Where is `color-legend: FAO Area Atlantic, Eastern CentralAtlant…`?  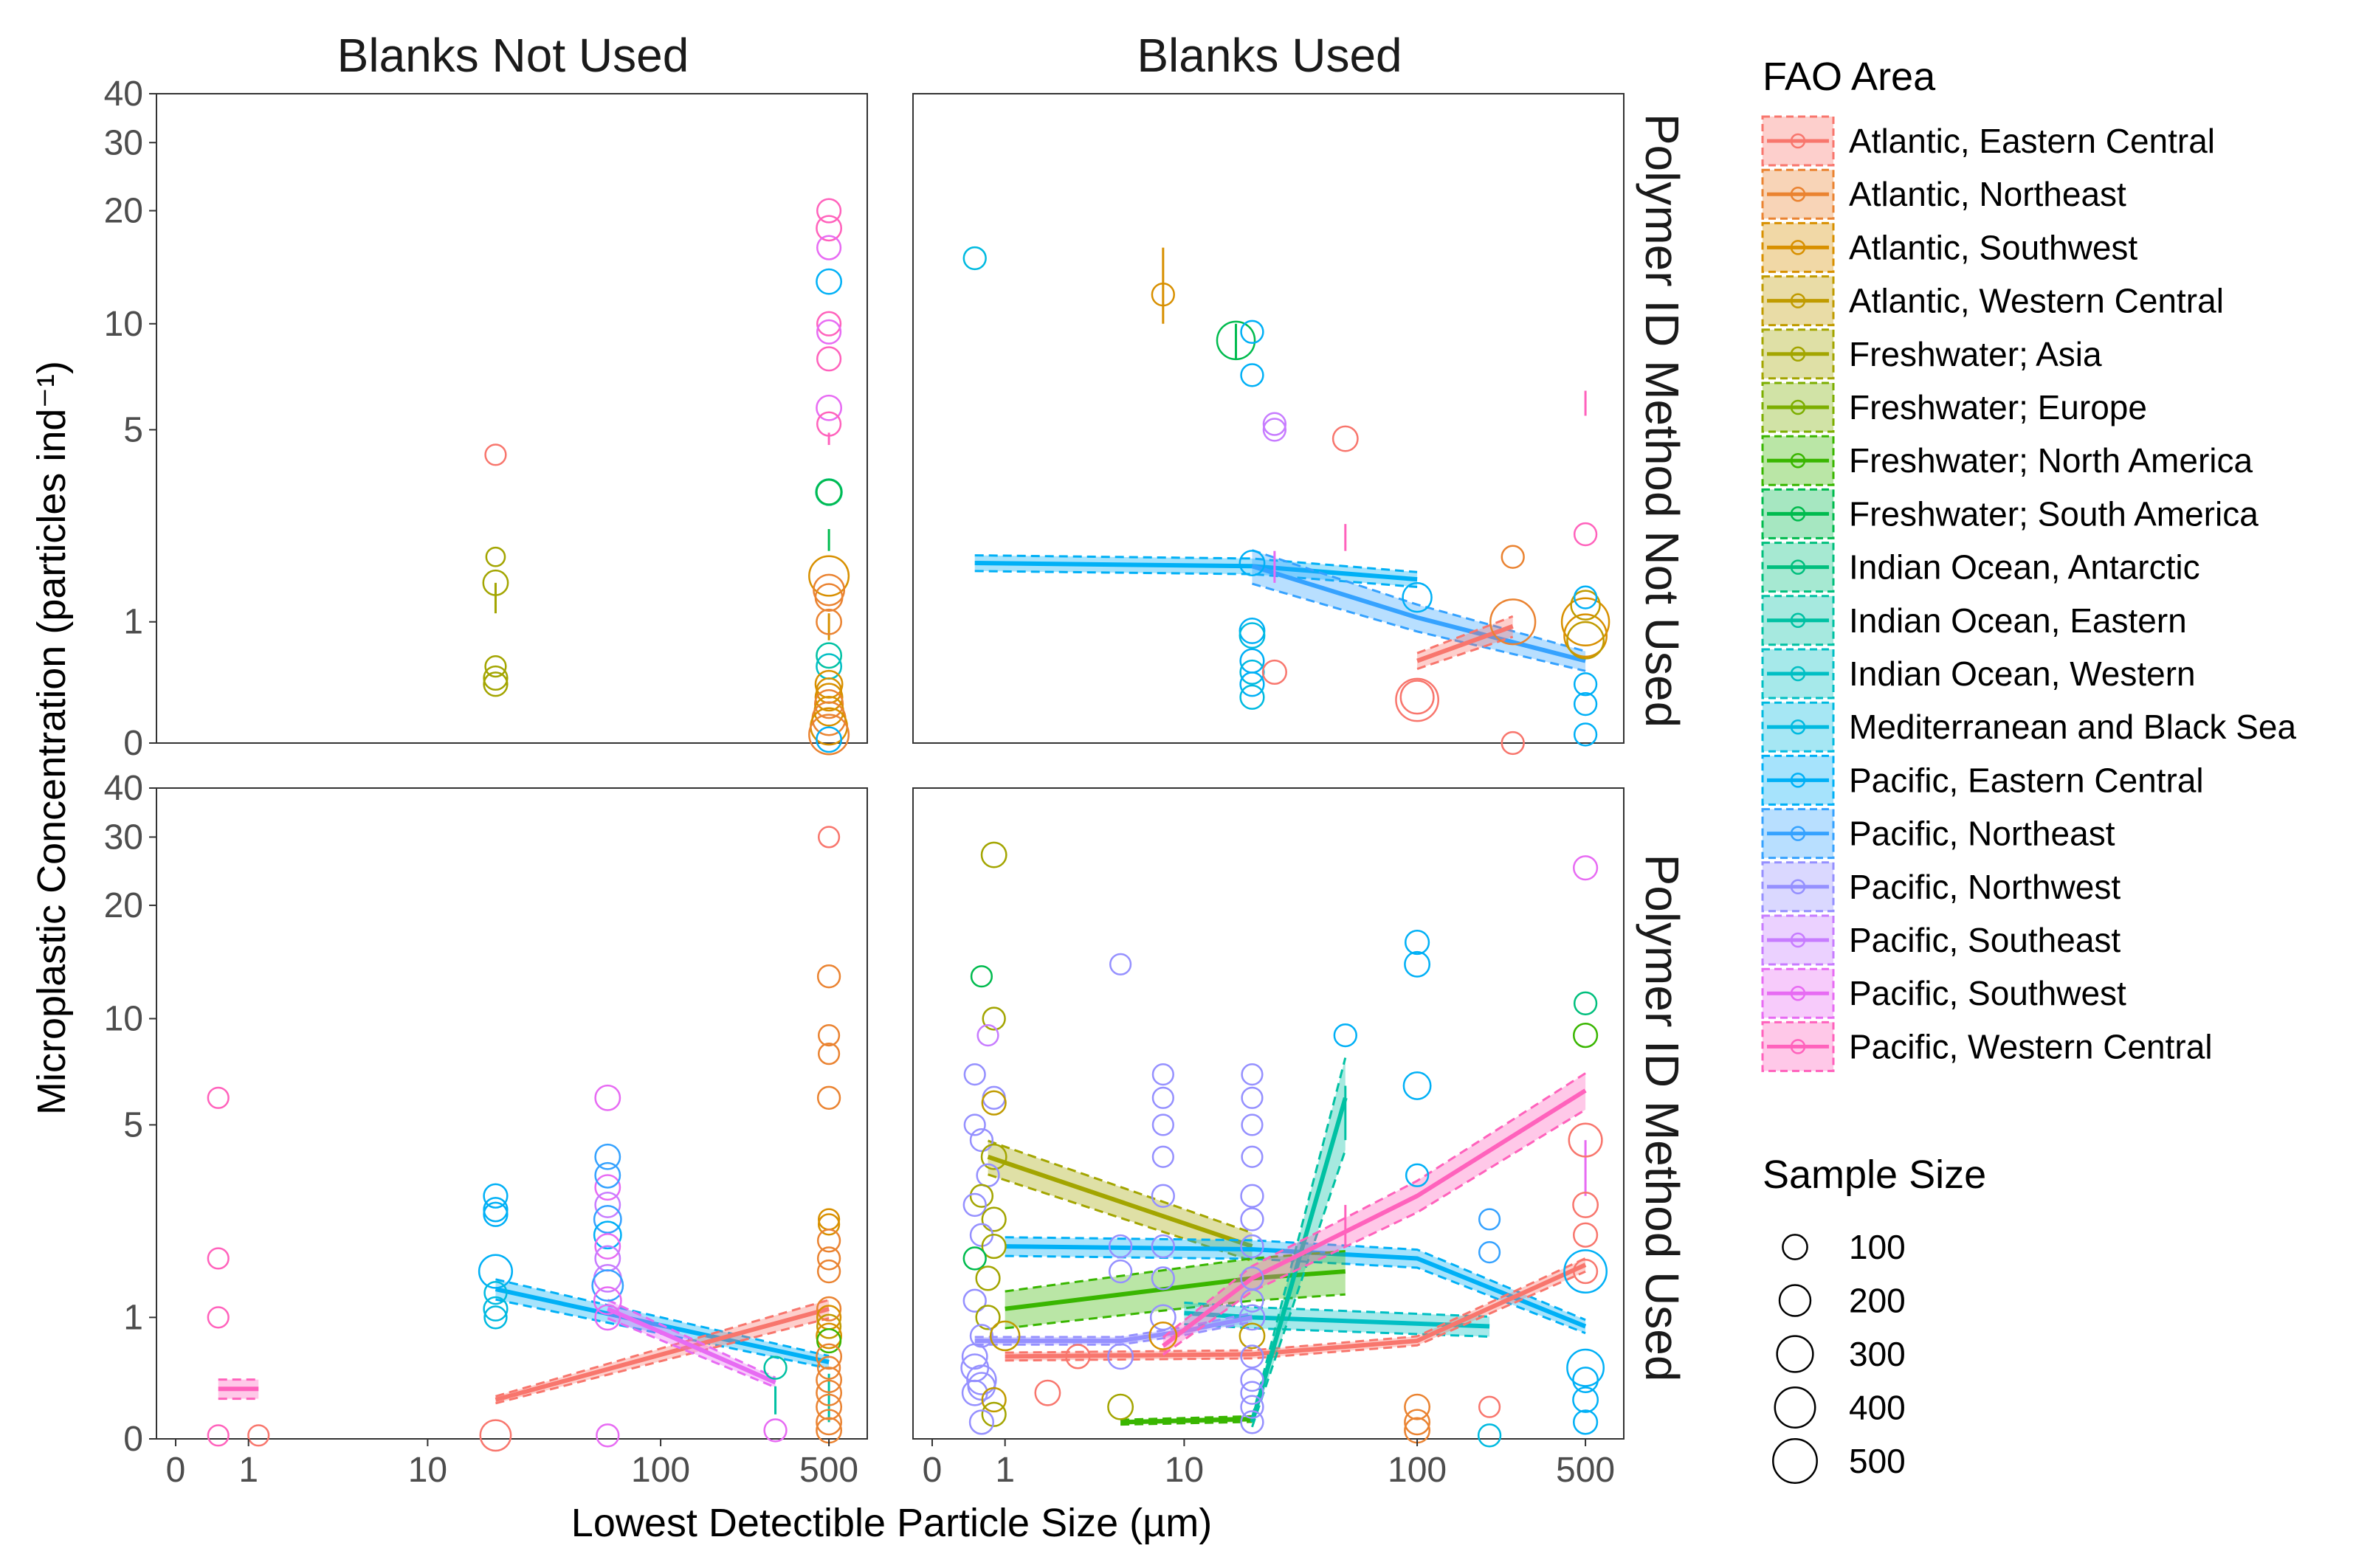 color-legend: FAO Area Atlantic, Eastern CentralAtlant… is located at coordinates (2028, 563).